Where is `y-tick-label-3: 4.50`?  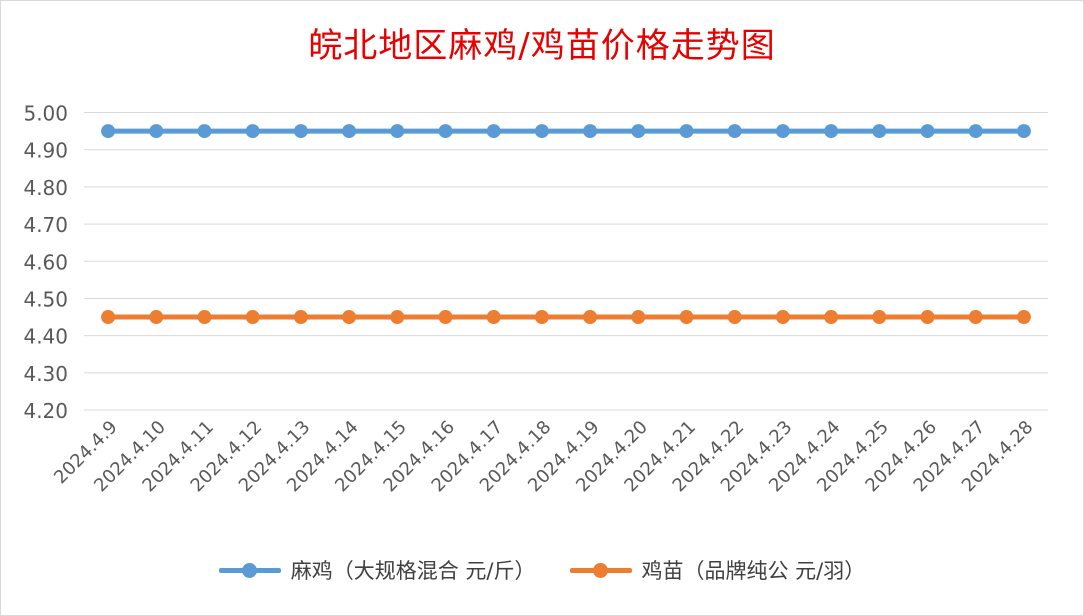 y-tick-label-3: 4.50 is located at coordinates (45, 299).